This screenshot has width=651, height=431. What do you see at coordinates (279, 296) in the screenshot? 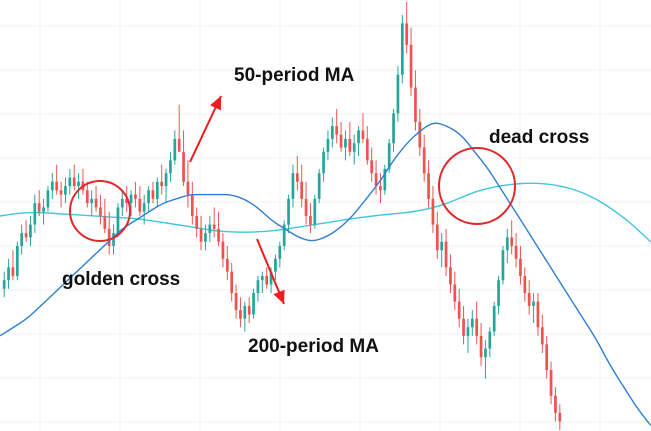
I see `ma200-arrow-head` at bounding box center [279, 296].